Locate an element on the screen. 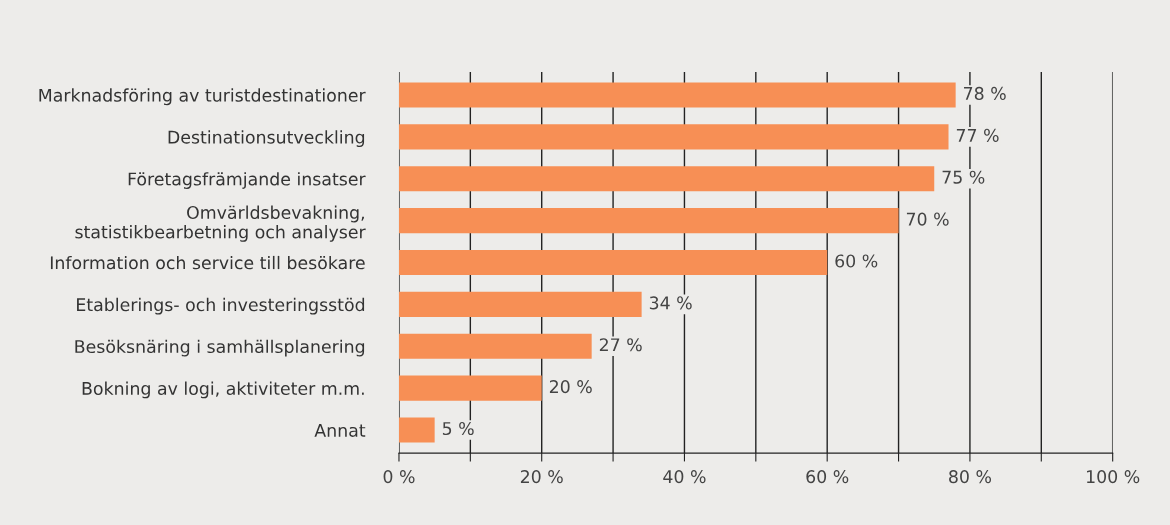 The width and height of the screenshot is (1170, 525). x-tick-label: 0 % is located at coordinates (399, 477).